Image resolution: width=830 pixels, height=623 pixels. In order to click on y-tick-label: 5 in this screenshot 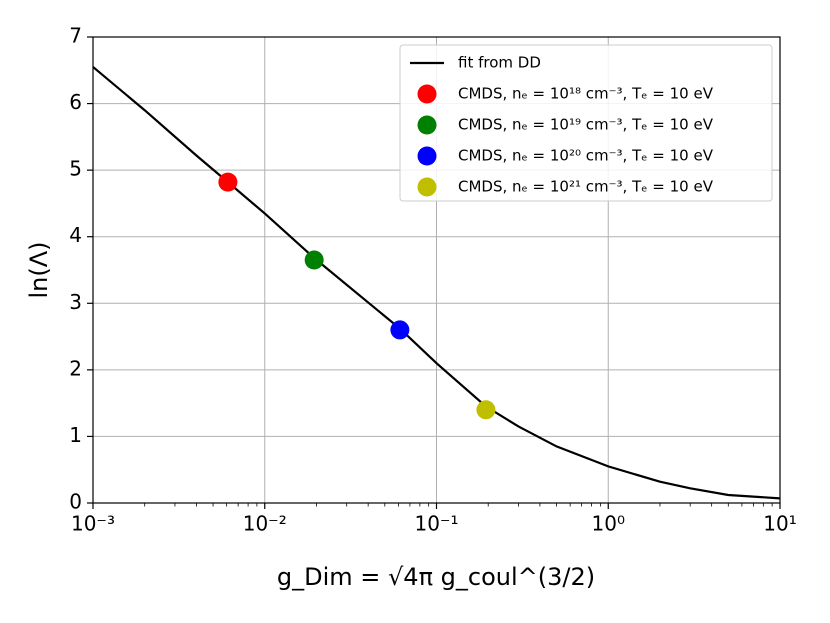, I will do `click(75, 169)`.